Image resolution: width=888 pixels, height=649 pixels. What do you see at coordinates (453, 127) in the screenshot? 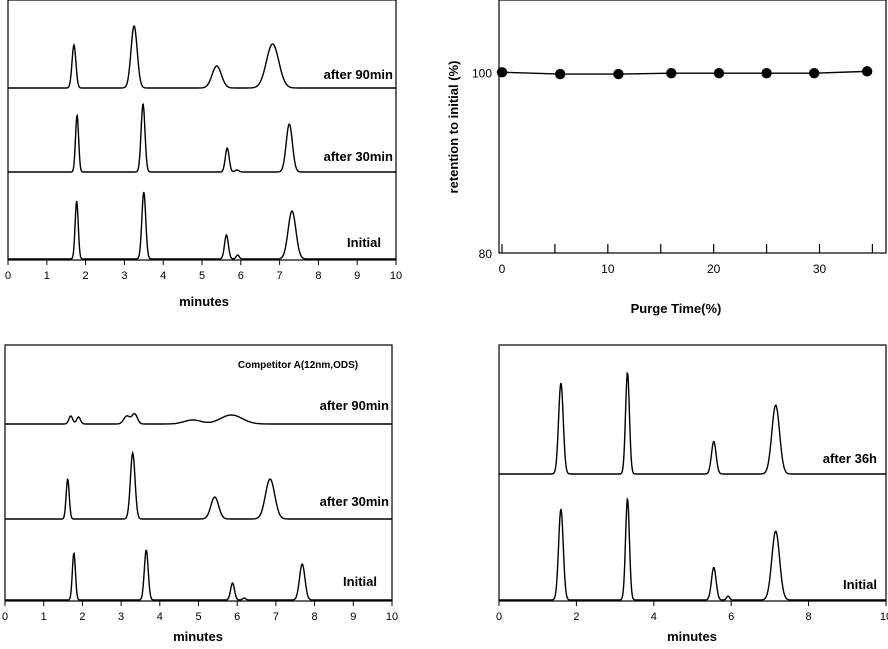
I see `y-axis-label: retention to initial (%)` at bounding box center [453, 127].